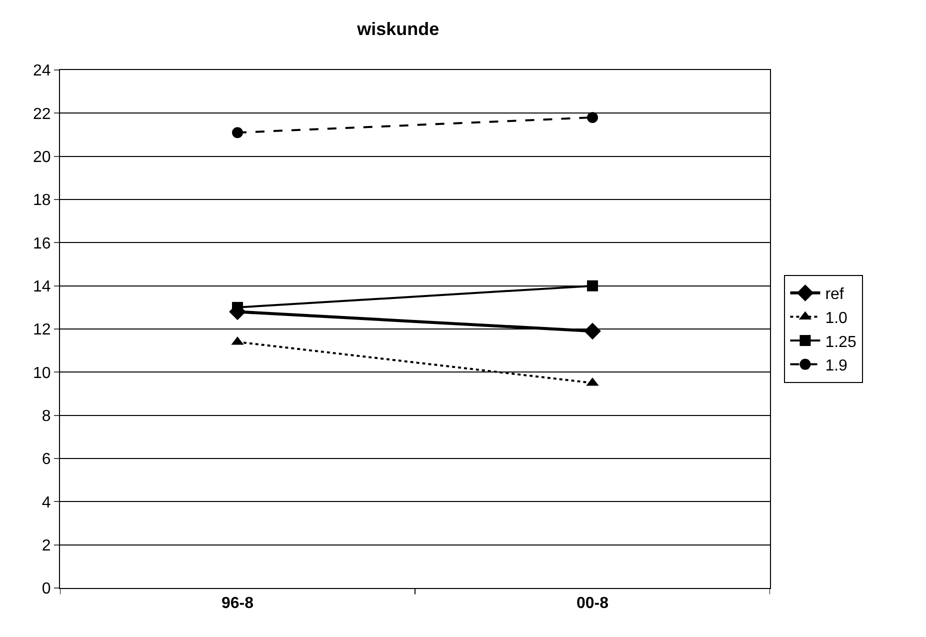 This screenshot has height=637, width=926. Describe the element at coordinates (46, 503) in the screenshot. I see `y-tick-label: 4` at that location.